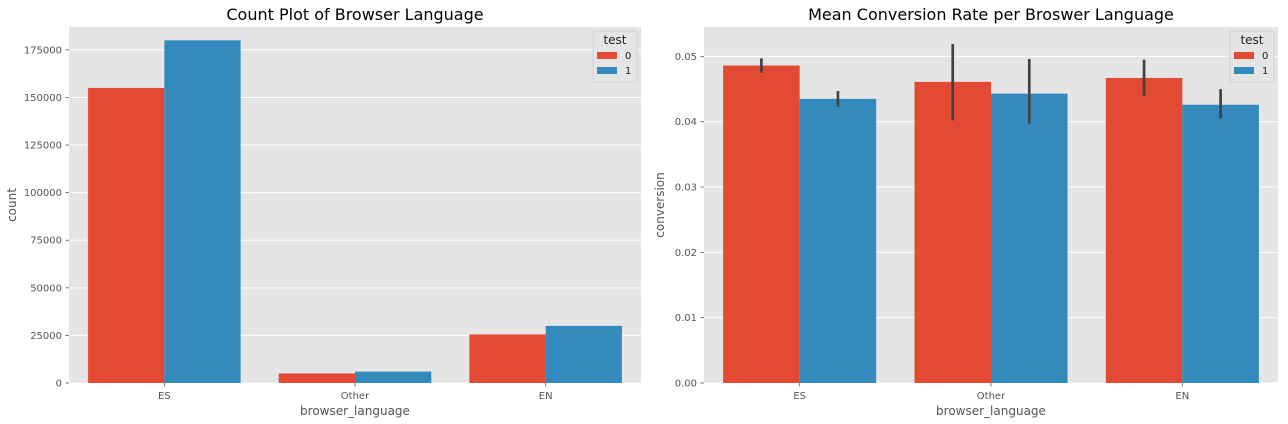 The height and width of the screenshot is (424, 1288). Describe the element at coordinates (46, 336) in the screenshot. I see `y-tick-label: 25000` at that location.